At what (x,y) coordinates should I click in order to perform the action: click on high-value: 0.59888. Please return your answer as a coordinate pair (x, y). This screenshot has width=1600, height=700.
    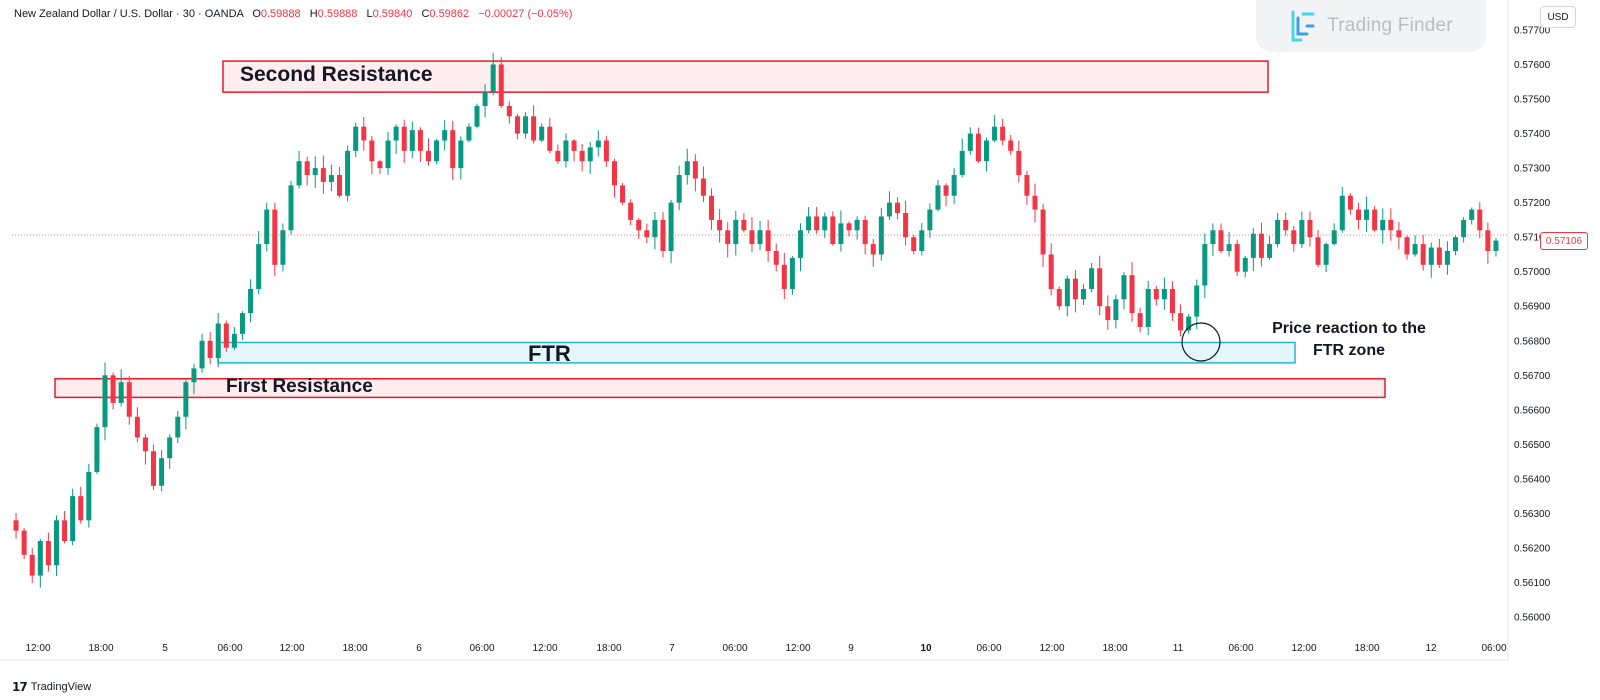
    Looking at the image, I should click on (337, 14).